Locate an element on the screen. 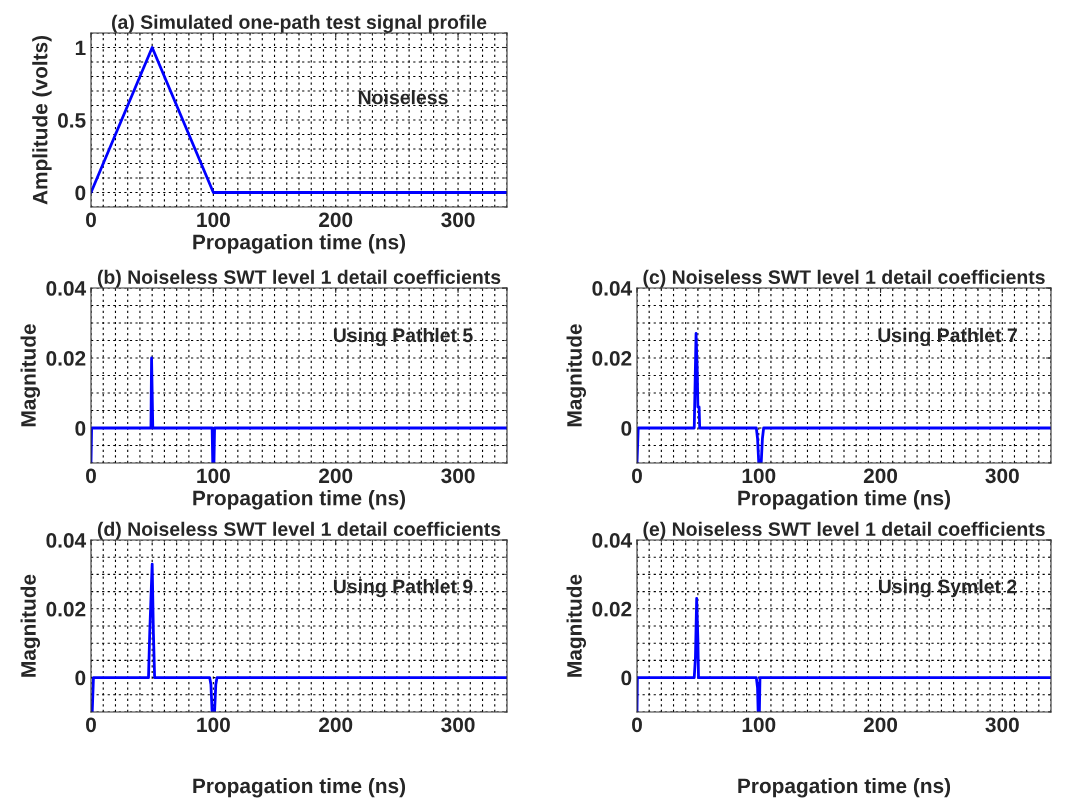  chart-title: (a) Simulated one-path test signal profile is located at coordinates (299, 23).